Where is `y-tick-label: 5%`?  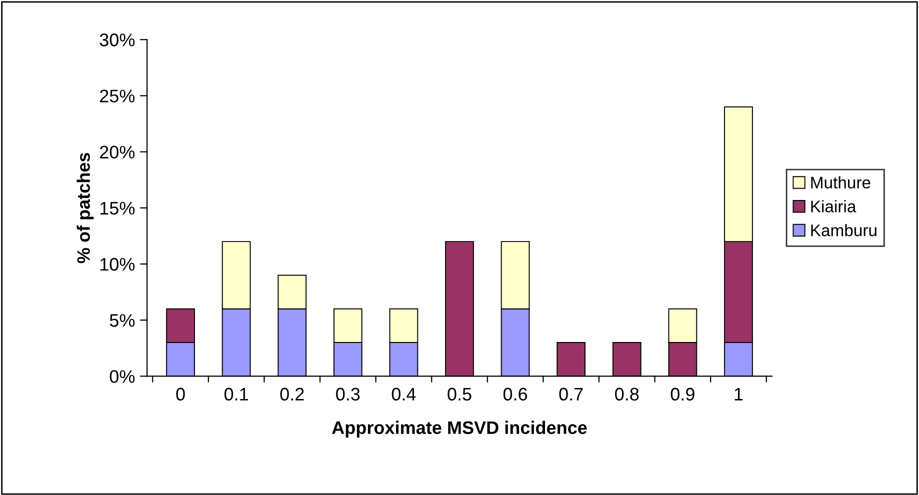 y-tick-label: 5% is located at coordinates (122, 320).